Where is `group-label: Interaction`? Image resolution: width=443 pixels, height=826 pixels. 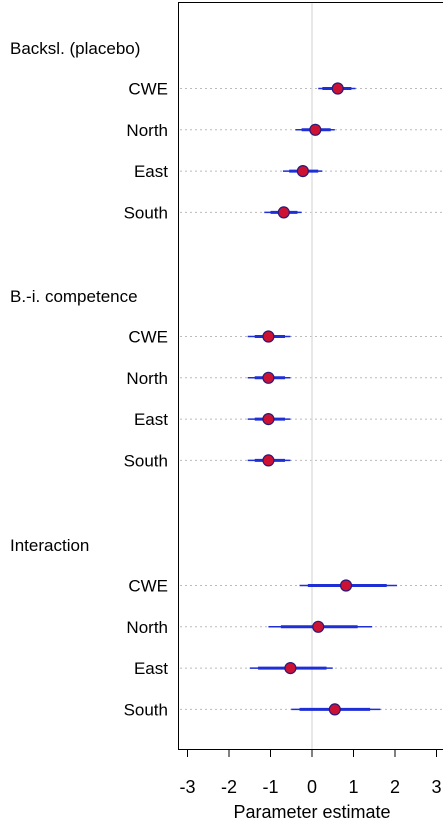
group-label: Interaction is located at coordinates (49, 545).